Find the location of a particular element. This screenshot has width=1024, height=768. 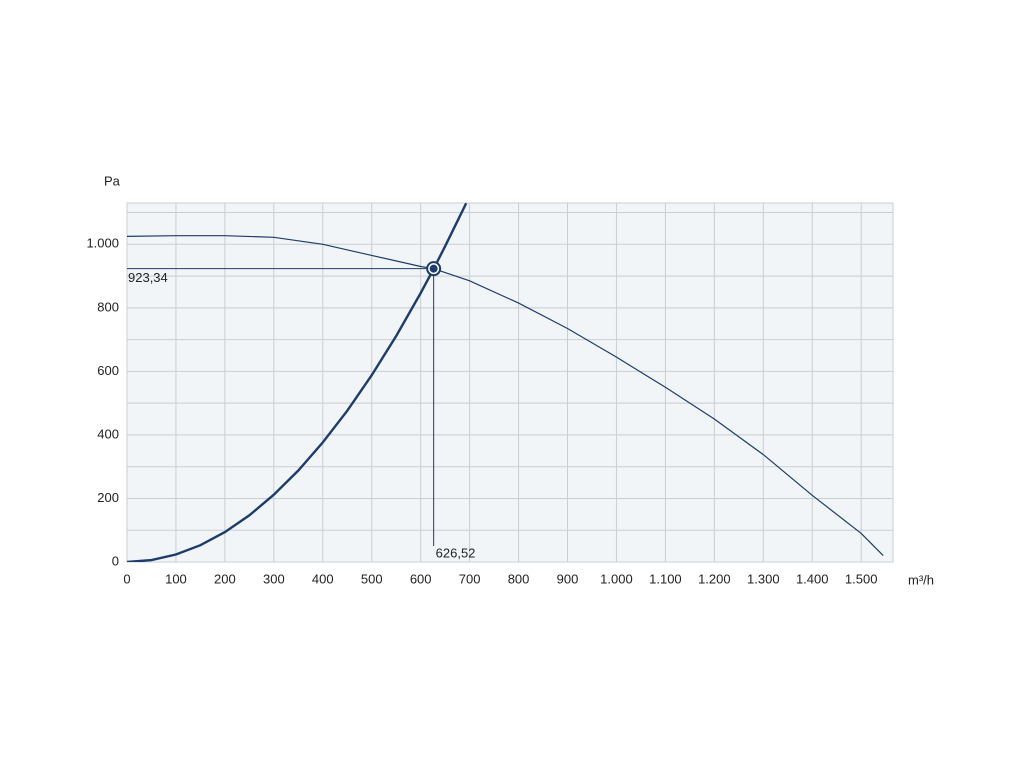

x-tick-label: 400 is located at coordinates (323, 578).